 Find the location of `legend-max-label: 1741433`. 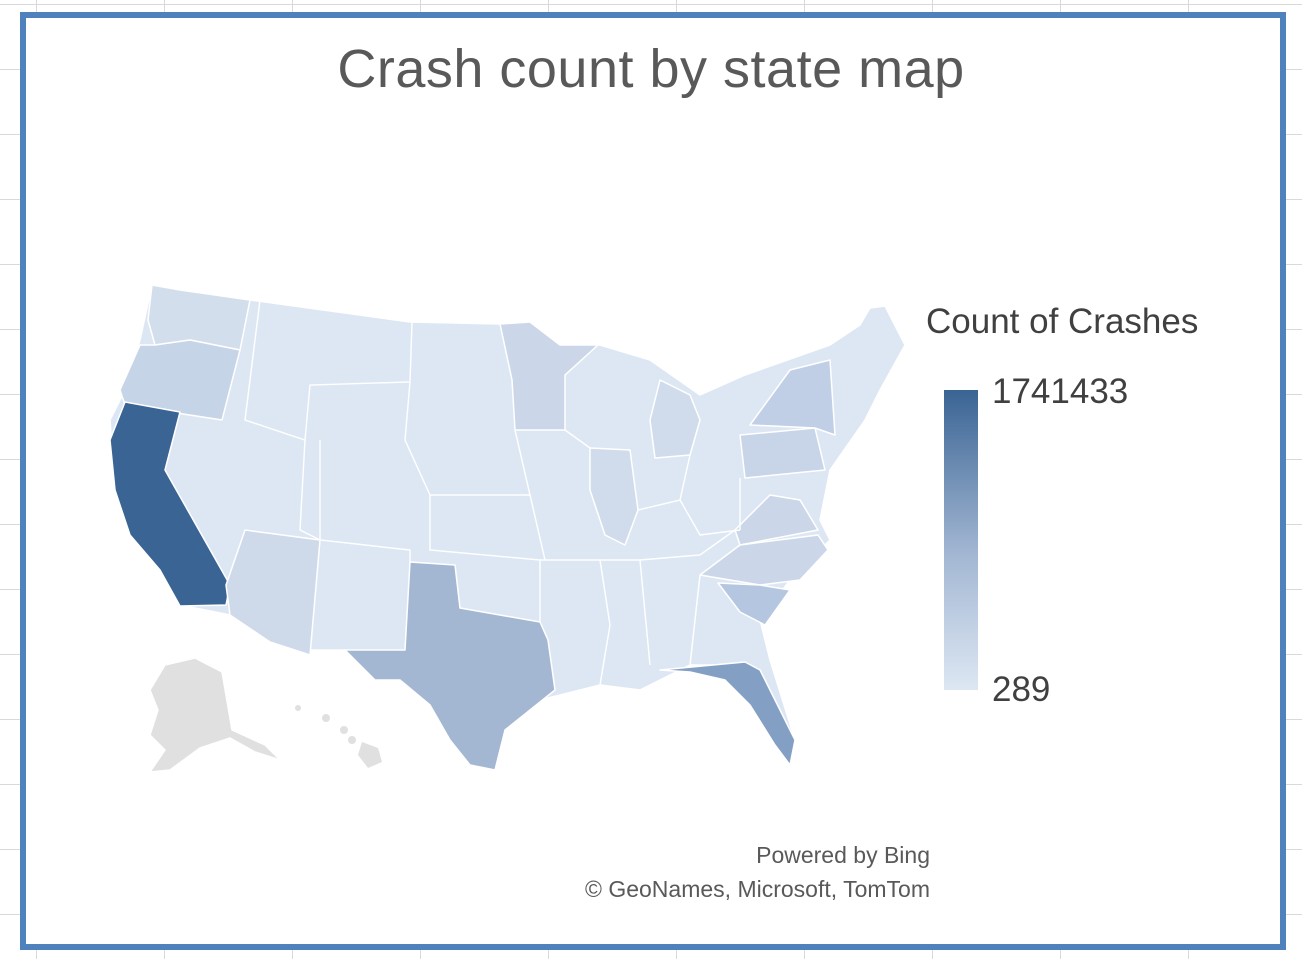

legend-max-label: 1741433 is located at coordinates (1060, 391).